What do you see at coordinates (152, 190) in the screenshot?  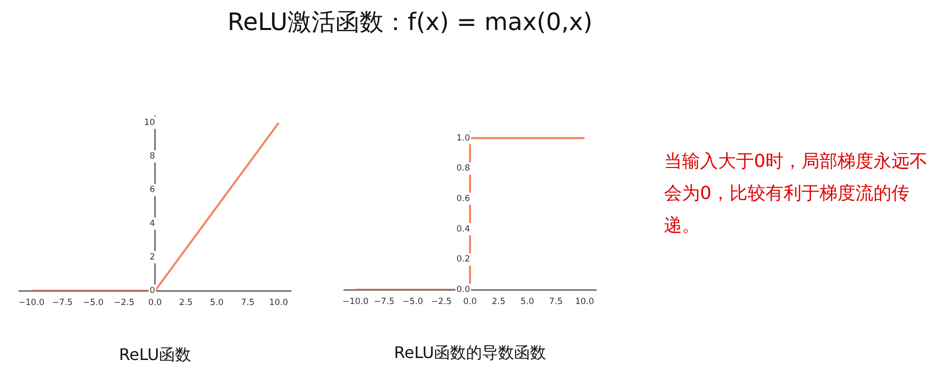 I see `y-tick-label: 6` at bounding box center [152, 190].